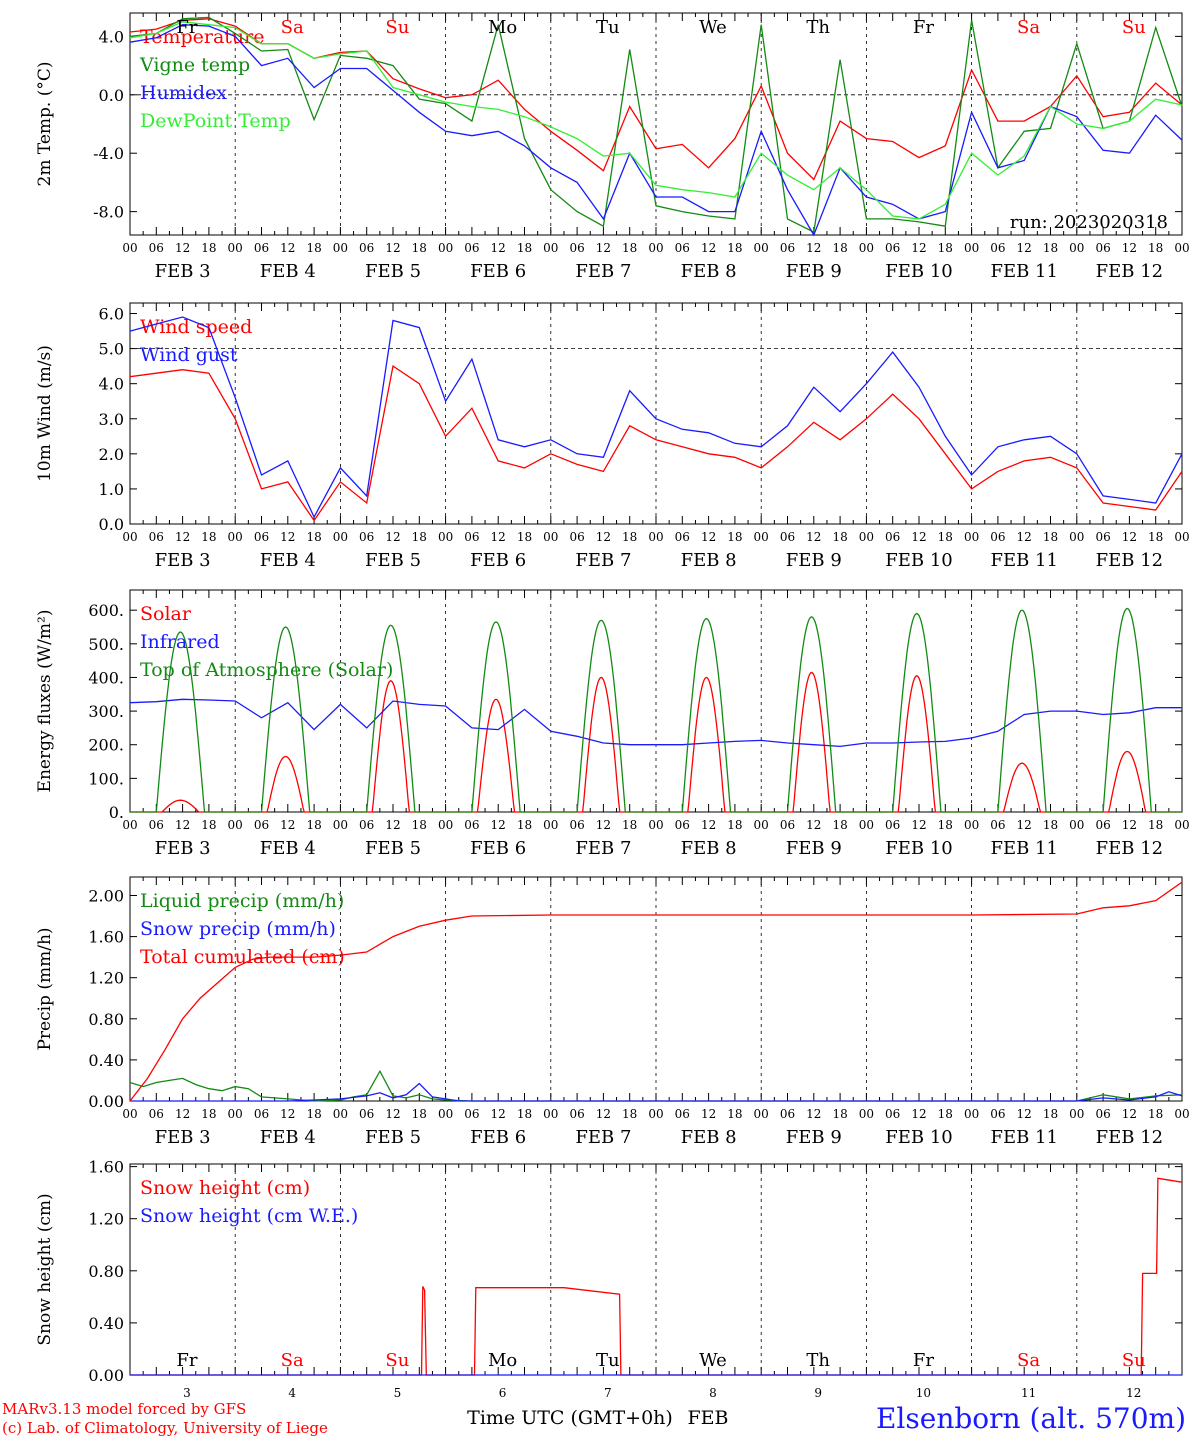 The height and width of the screenshot is (1440, 1194). I want to click on y-tick-label: 1.60, so click(106, 937).